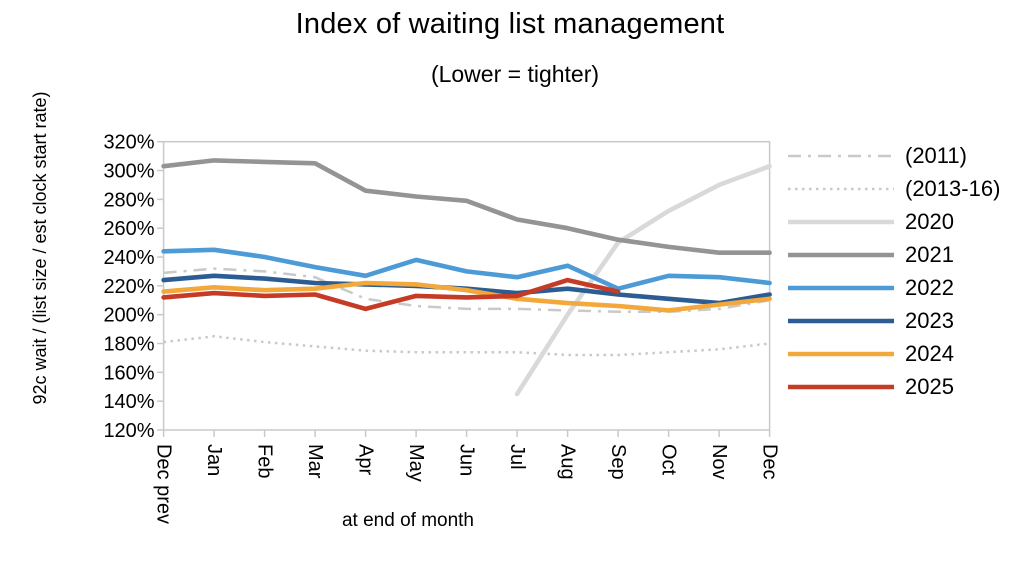 This screenshot has height=561, width=1024. I want to click on legend-item-2023: 2023, so click(893, 320).